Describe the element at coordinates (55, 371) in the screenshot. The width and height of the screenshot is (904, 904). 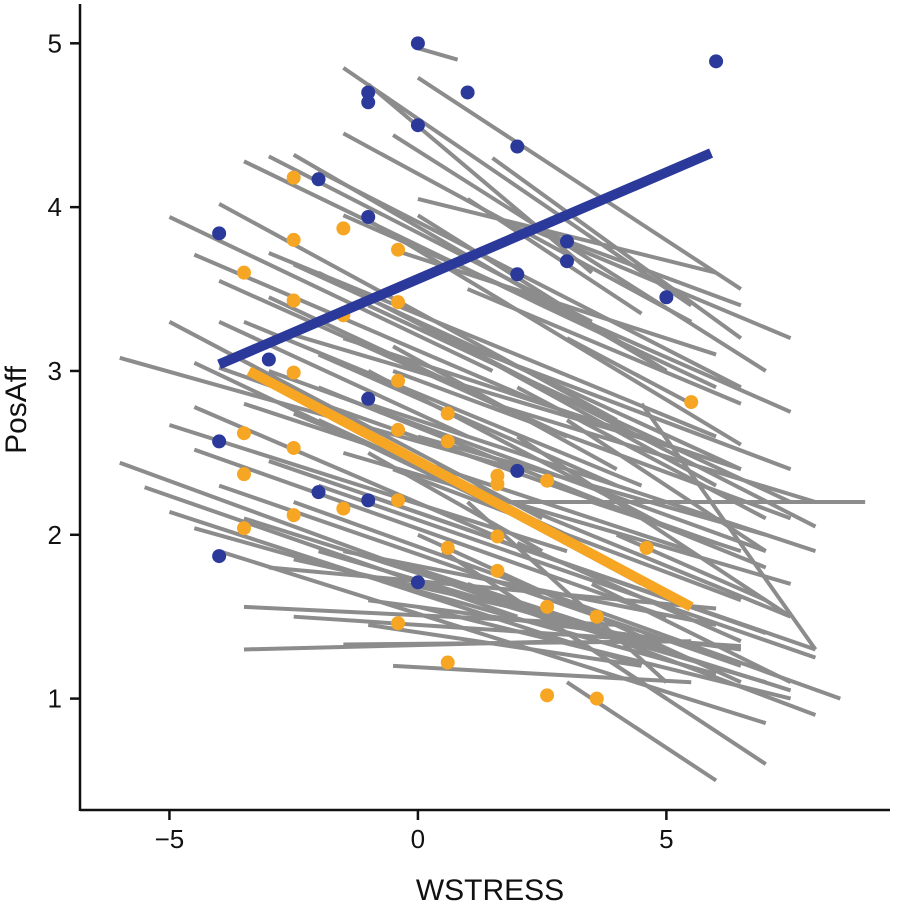
I see `y-tick-label: 3` at that location.